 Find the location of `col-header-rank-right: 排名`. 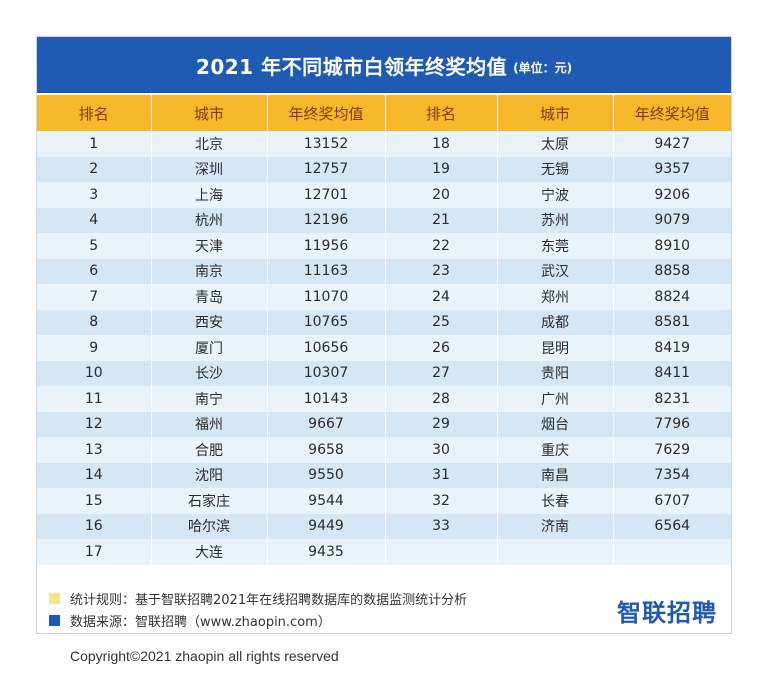

col-header-rank-right: 排名 is located at coordinates (441, 113).